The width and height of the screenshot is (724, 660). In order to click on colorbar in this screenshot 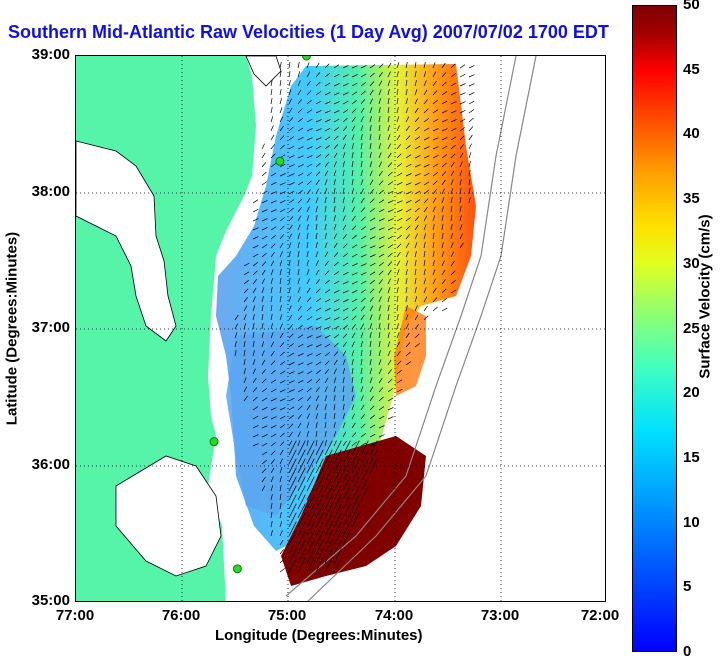, I will do `click(654, 328)`.